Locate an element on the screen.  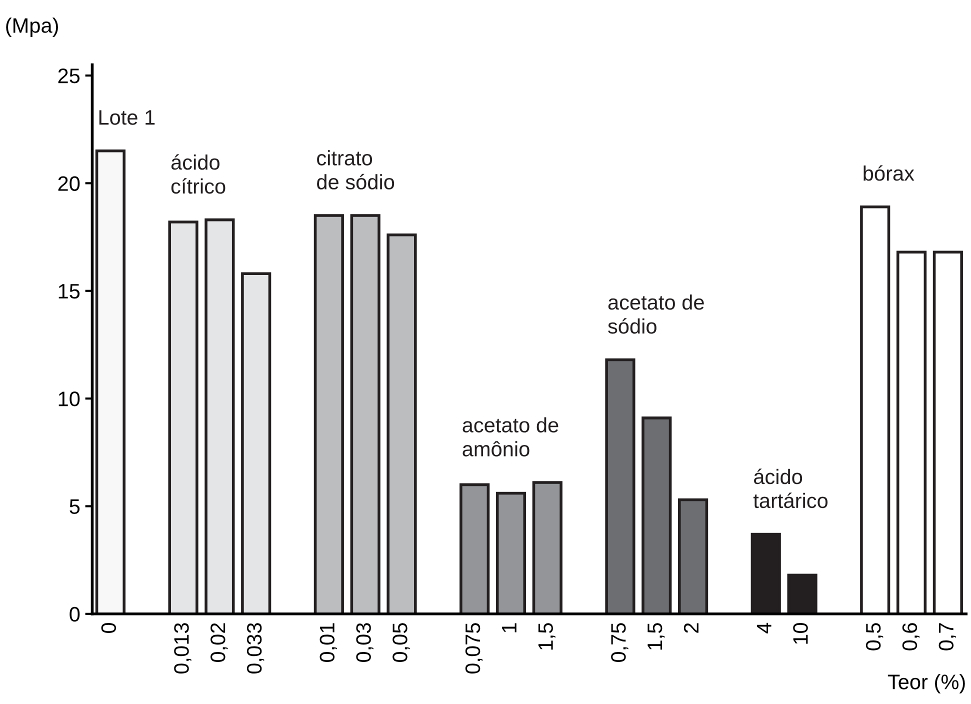
x-tick-label: 0,75 is located at coordinates (619, 642).